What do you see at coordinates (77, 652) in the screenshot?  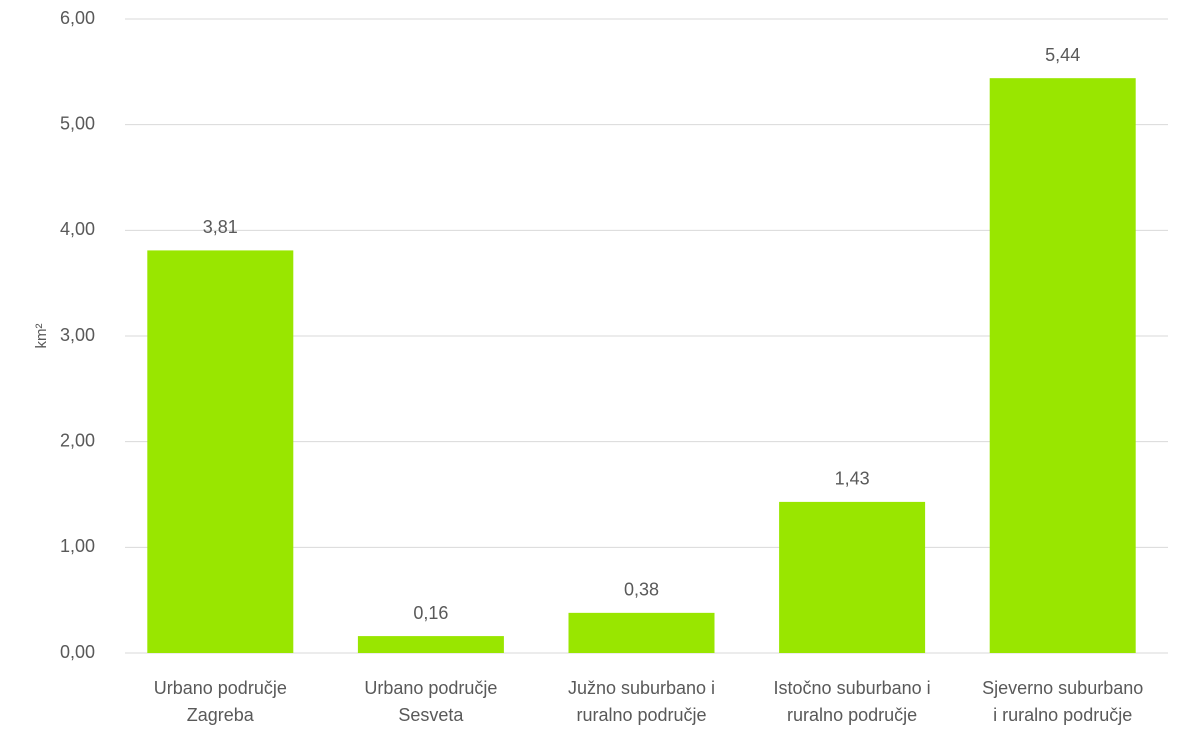 I see `y-tick-label: 0,00` at bounding box center [77, 652].